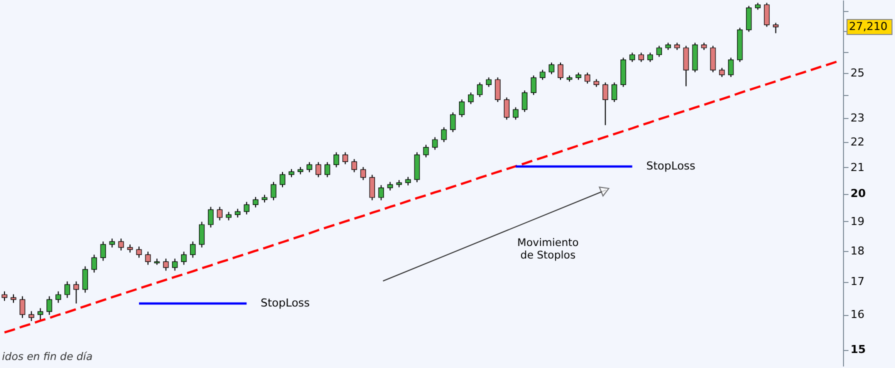  I want to click on y-tick-label: 22, so click(857, 142).